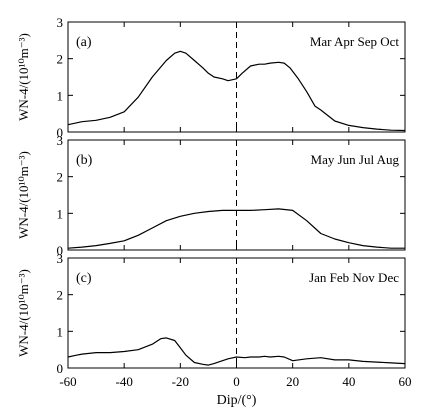 The width and height of the screenshot is (445, 413). Describe the element at coordinates (84, 160) in the screenshot. I see `panel-label: (b)` at that location.